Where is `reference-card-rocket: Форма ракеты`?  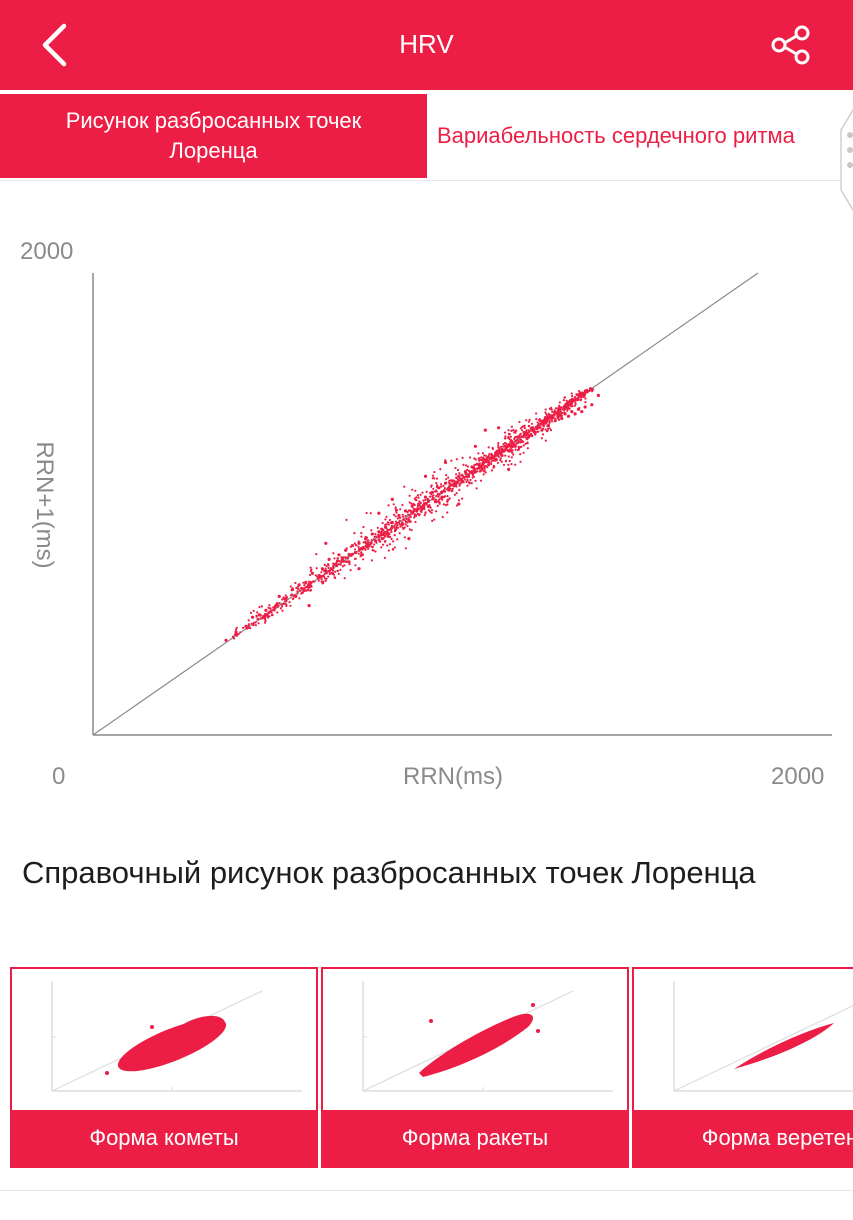 reference-card-rocket: Форма ракеты is located at coordinates (475, 1067).